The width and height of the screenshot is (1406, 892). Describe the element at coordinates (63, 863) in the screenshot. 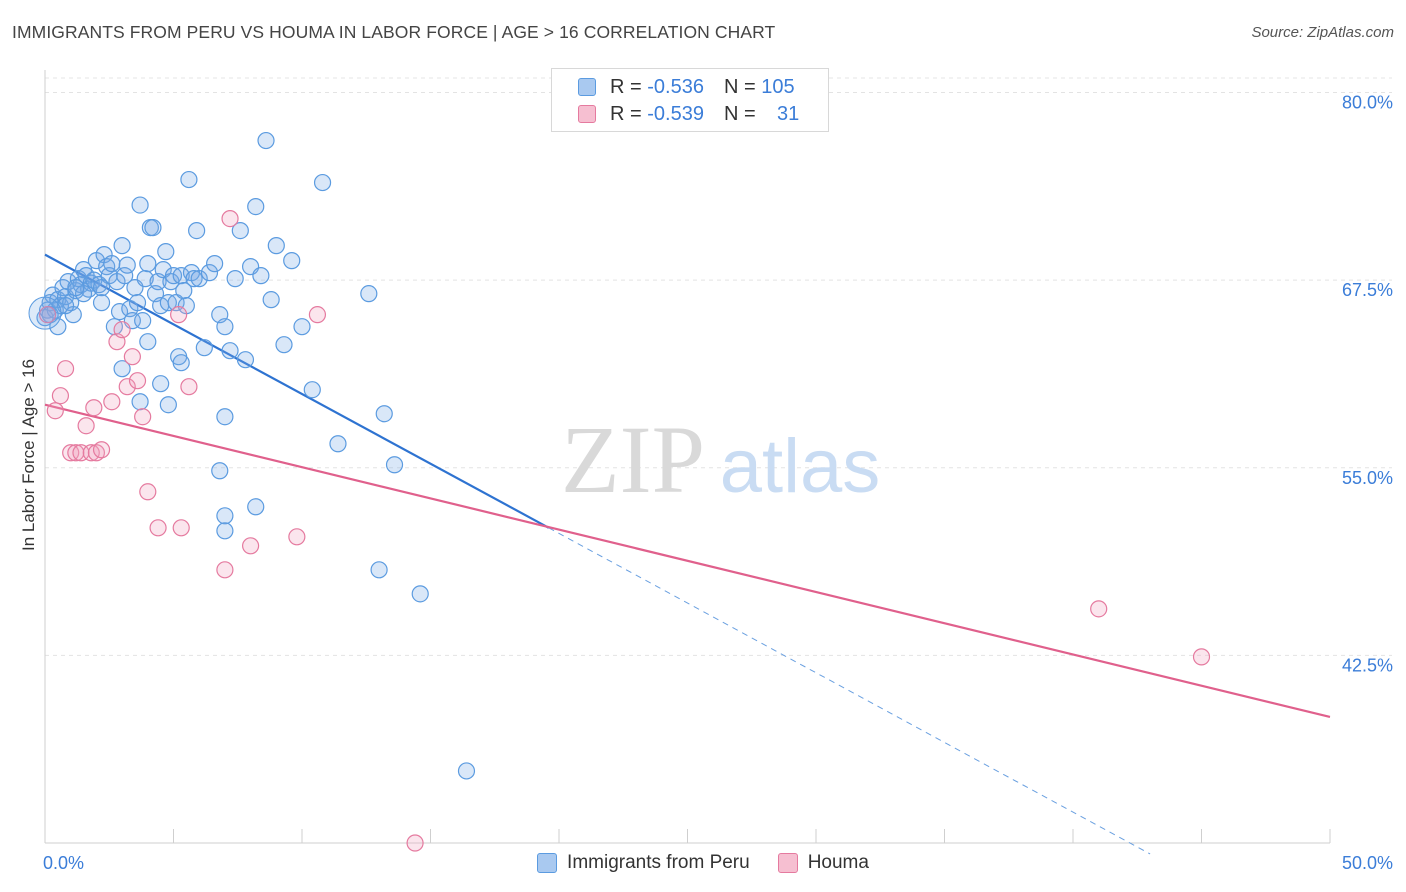

I see `x-tick-label: 0.0%` at that location.